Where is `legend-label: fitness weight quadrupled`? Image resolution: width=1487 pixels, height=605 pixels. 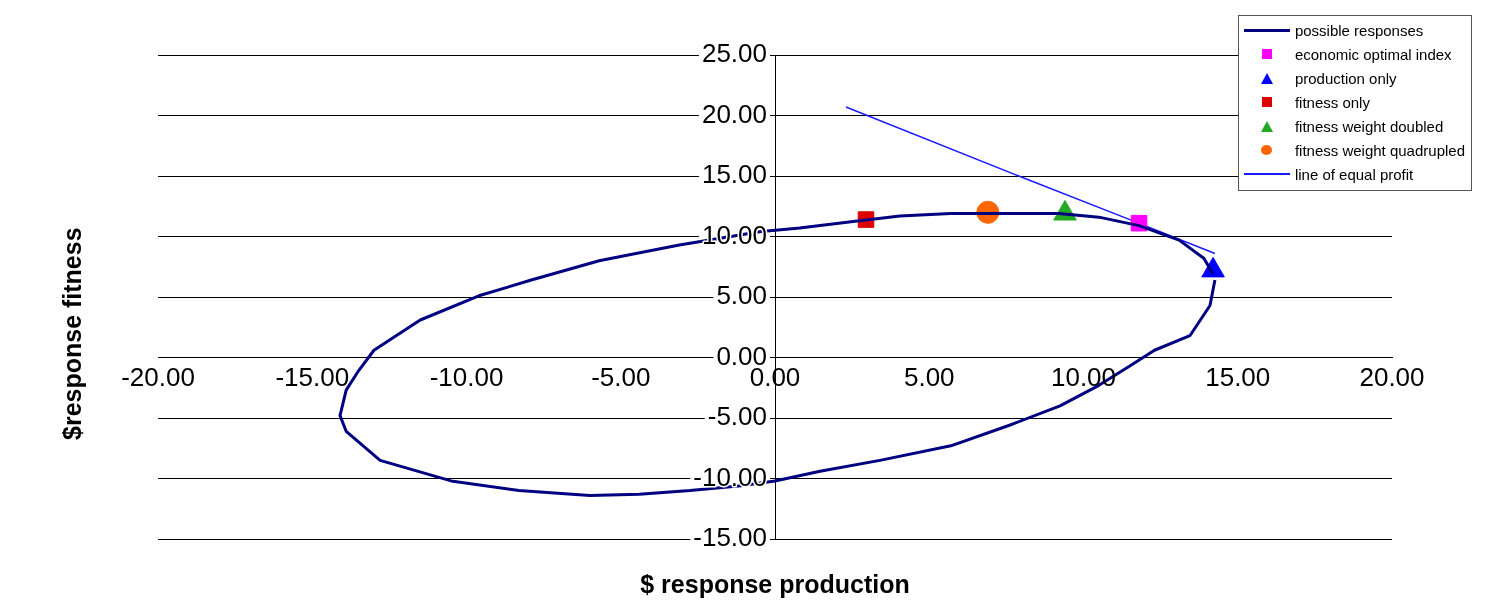
legend-label: fitness weight quadrupled is located at coordinates (1379, 150).